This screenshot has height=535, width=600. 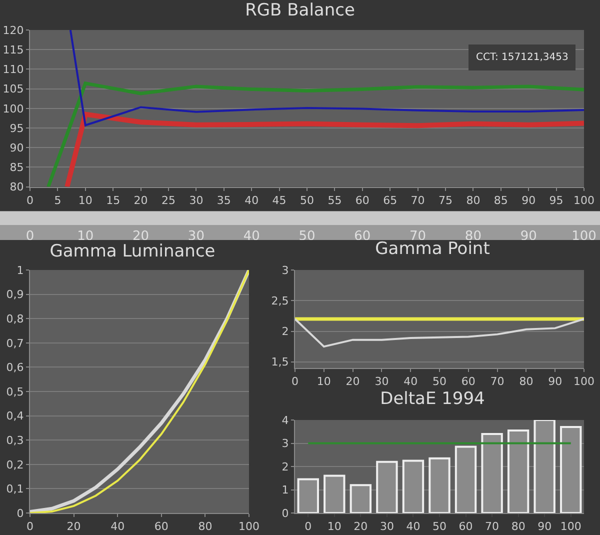 I want to click on x-tick-label: 85, so click(x=501, y=200).